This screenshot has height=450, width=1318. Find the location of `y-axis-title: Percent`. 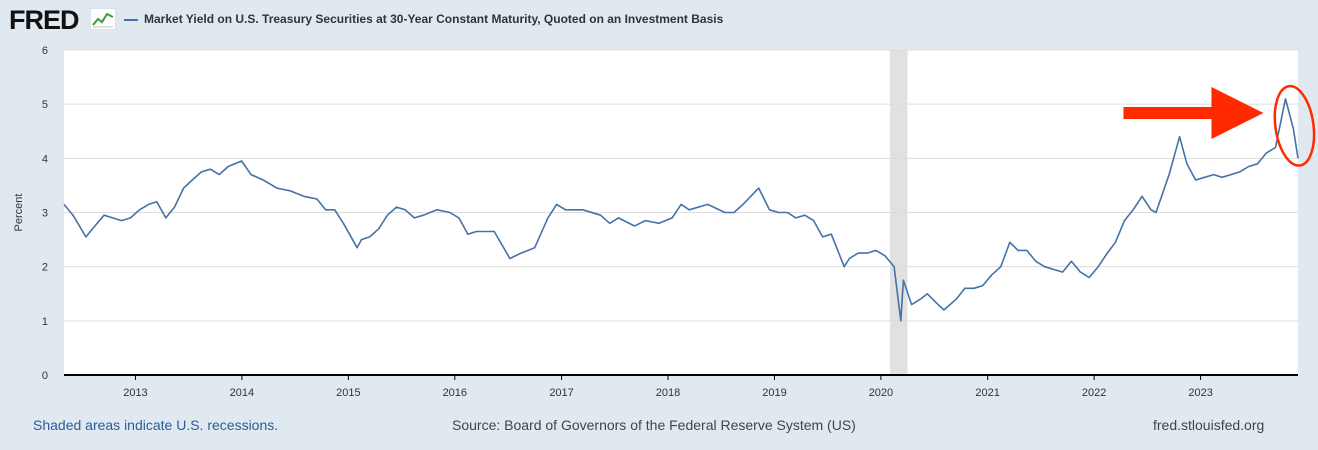

y-axis-title: Percent is located at coordinates (19, 213).